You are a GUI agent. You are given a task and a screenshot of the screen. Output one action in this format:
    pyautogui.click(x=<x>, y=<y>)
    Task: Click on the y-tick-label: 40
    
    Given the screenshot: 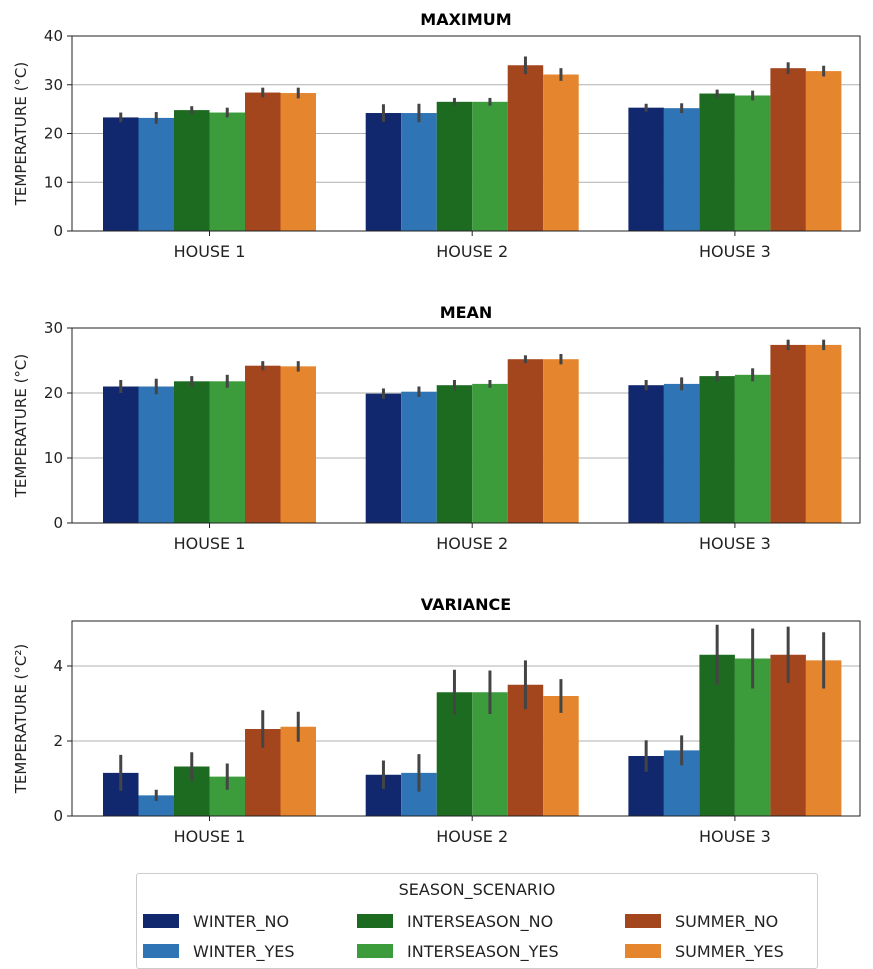 What is the action you would take?
    pyautogui.click(x=53, y=36)
    